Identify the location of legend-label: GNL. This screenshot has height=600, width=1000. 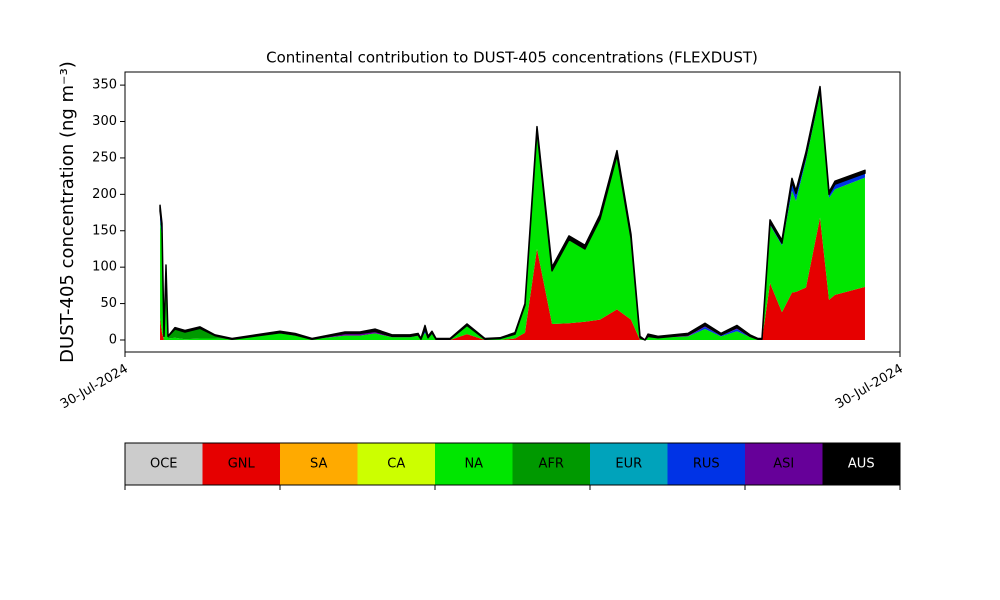
(242, 464).